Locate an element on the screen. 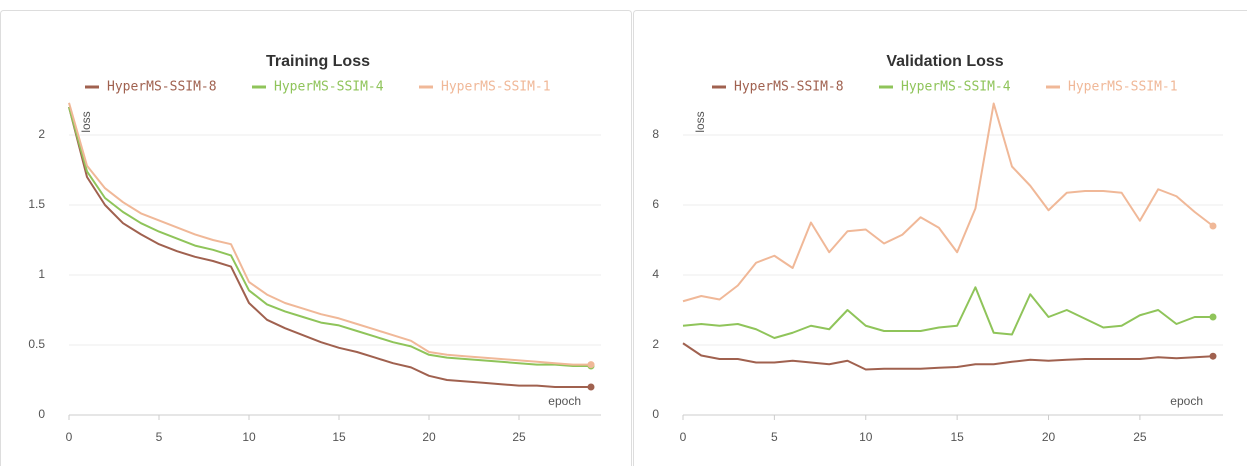 Image resolution: width=1247 pixels, height=466 pixels. chart-title: Validation Loss is located at coordinates (944, 61).